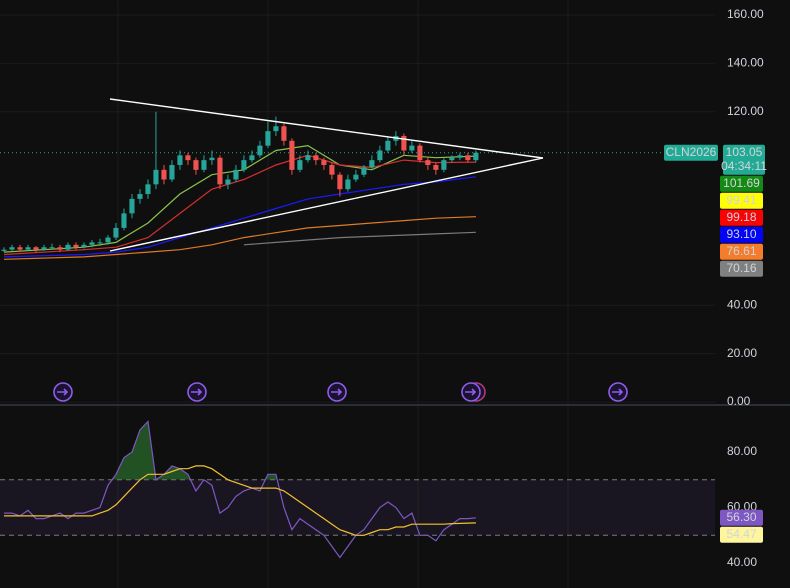  I want to click on price-tag-label: 101.69, so click(741, 183).